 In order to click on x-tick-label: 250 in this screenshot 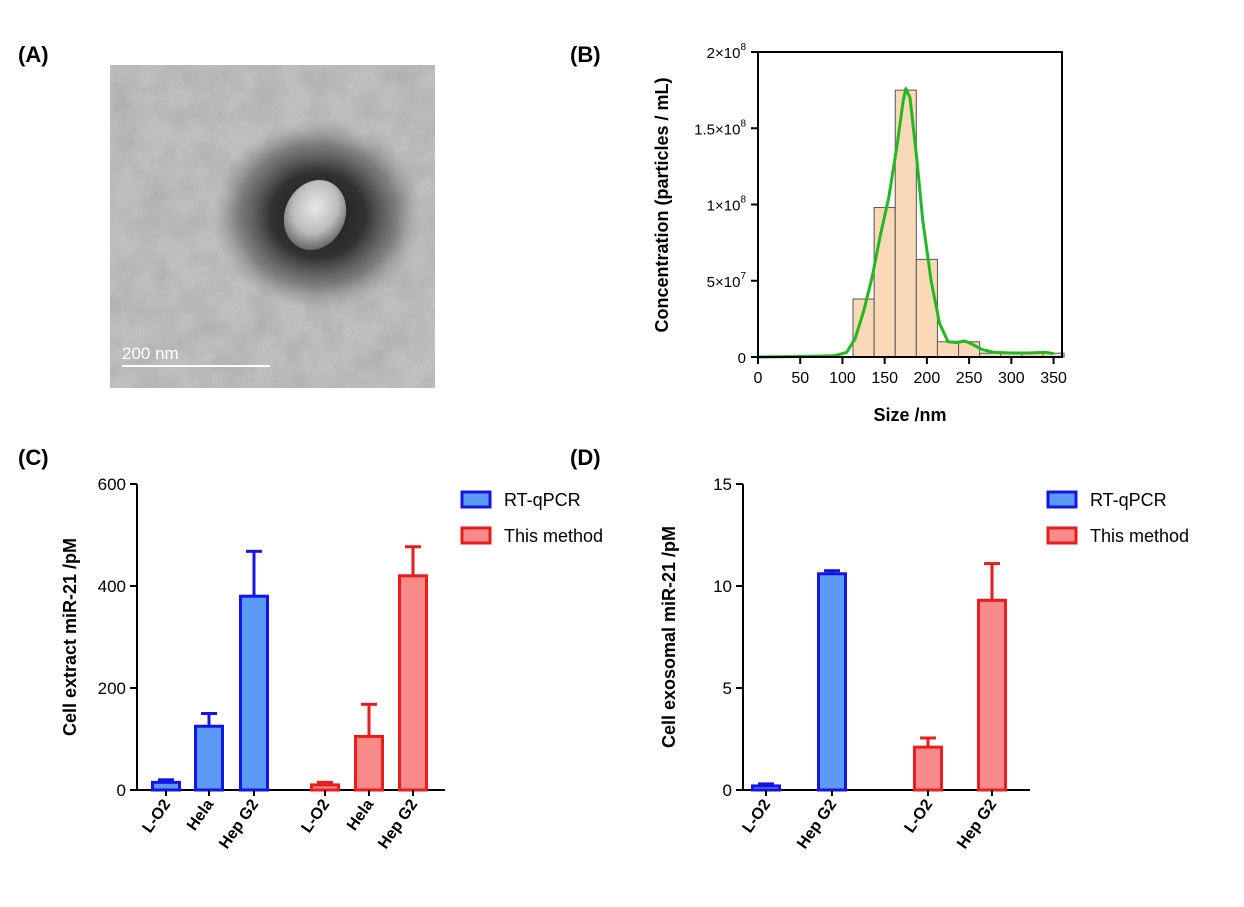, I will do `click(969, 378)`.